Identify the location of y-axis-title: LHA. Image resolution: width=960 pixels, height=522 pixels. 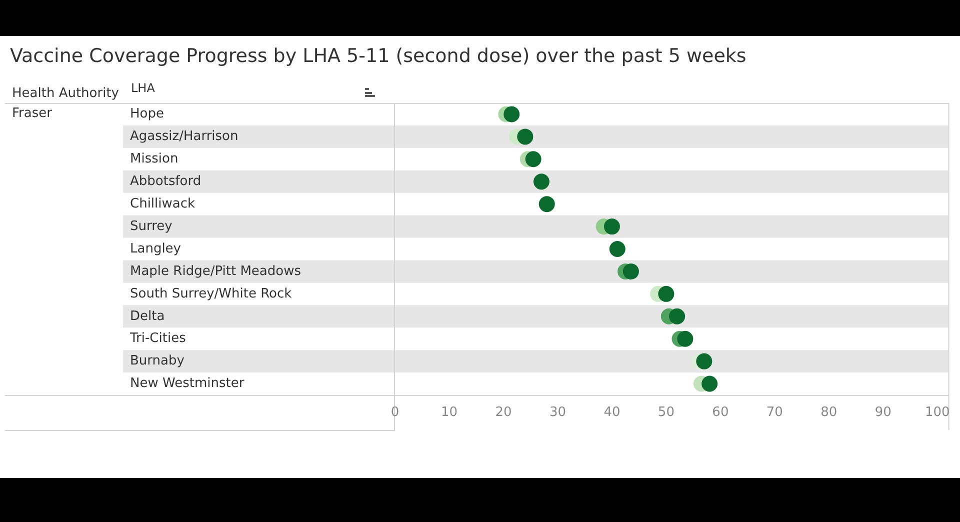
(143, 88).